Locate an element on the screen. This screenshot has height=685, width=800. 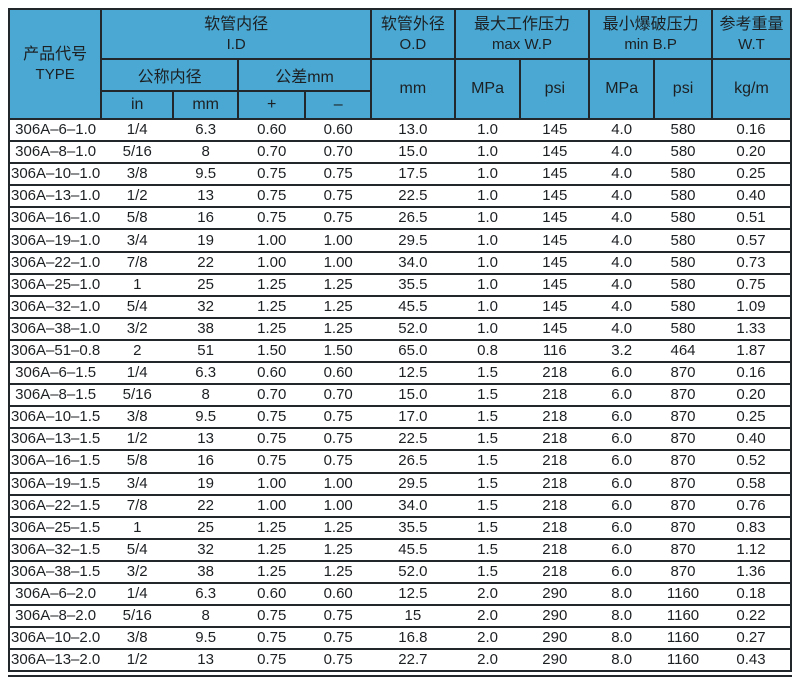
cell: 0.58 is located at coordinates (751, 484).